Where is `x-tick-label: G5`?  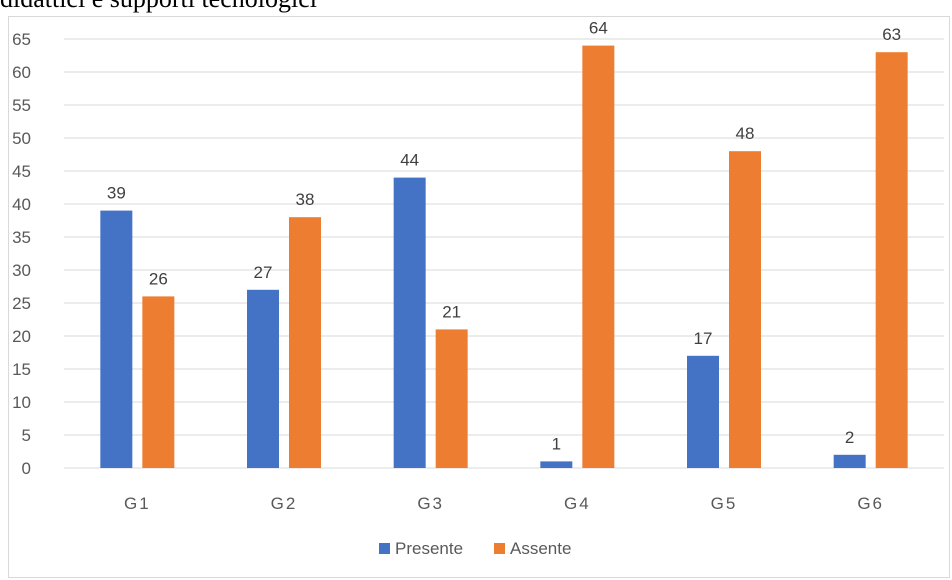
x-tick-label: G5 is located at coordinates (724, 503).